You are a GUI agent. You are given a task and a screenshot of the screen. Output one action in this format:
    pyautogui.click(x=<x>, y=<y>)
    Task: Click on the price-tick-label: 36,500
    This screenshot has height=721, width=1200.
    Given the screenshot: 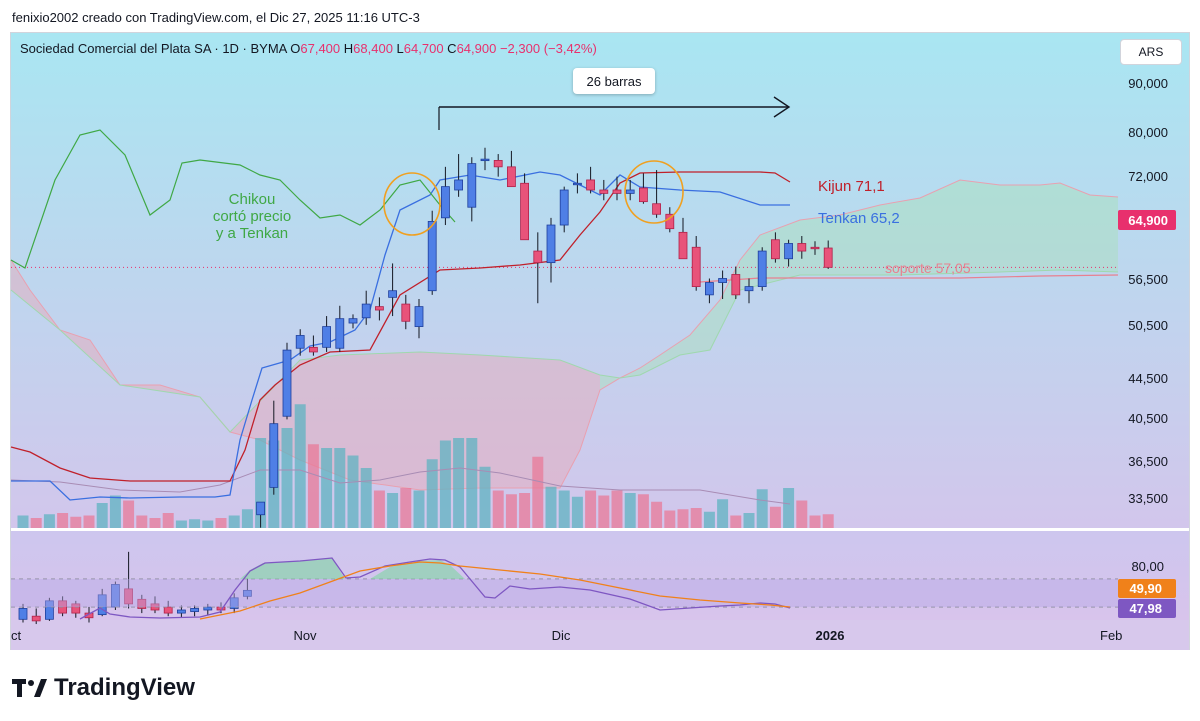 What is the action you would take?
    pyautogui.click(x=1148, y=461)
    